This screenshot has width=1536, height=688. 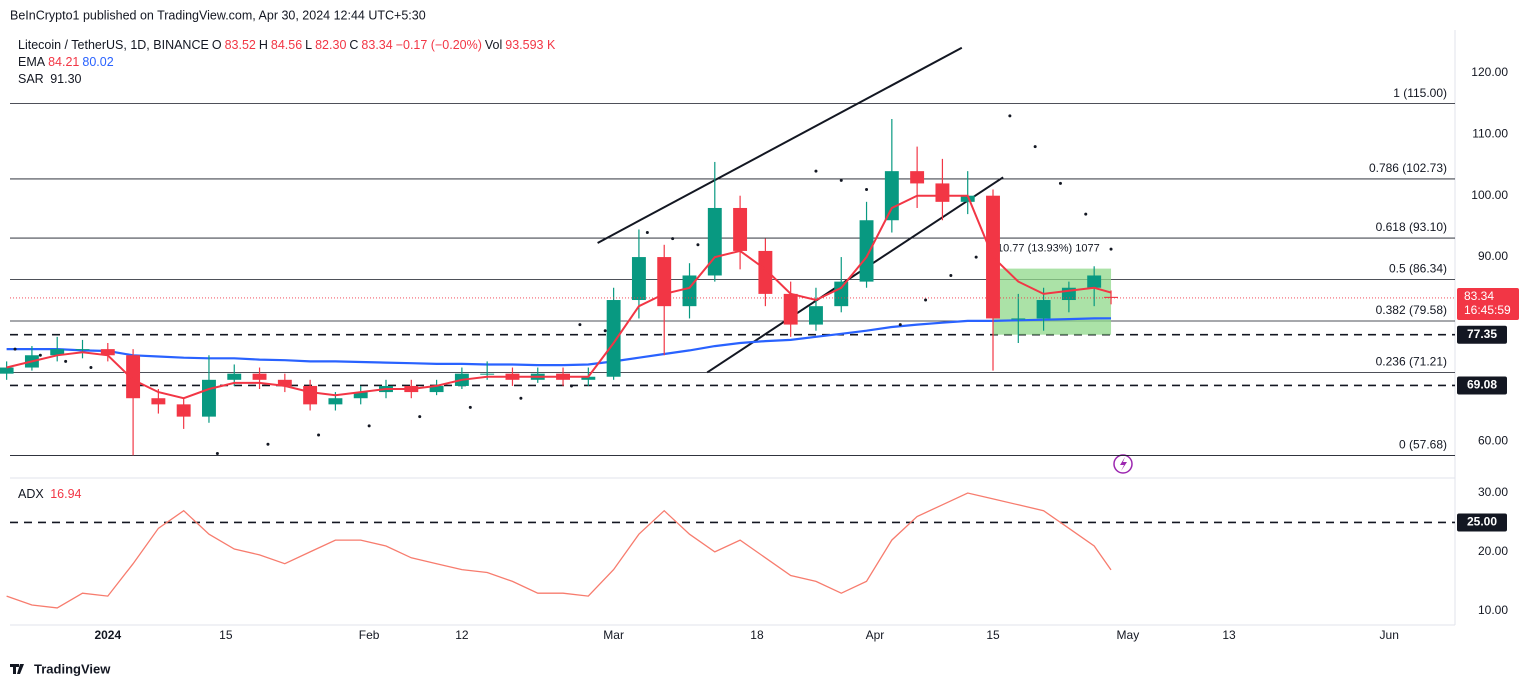 I want to click on ohlc-value: 83.34, so click(x=377, y=45).